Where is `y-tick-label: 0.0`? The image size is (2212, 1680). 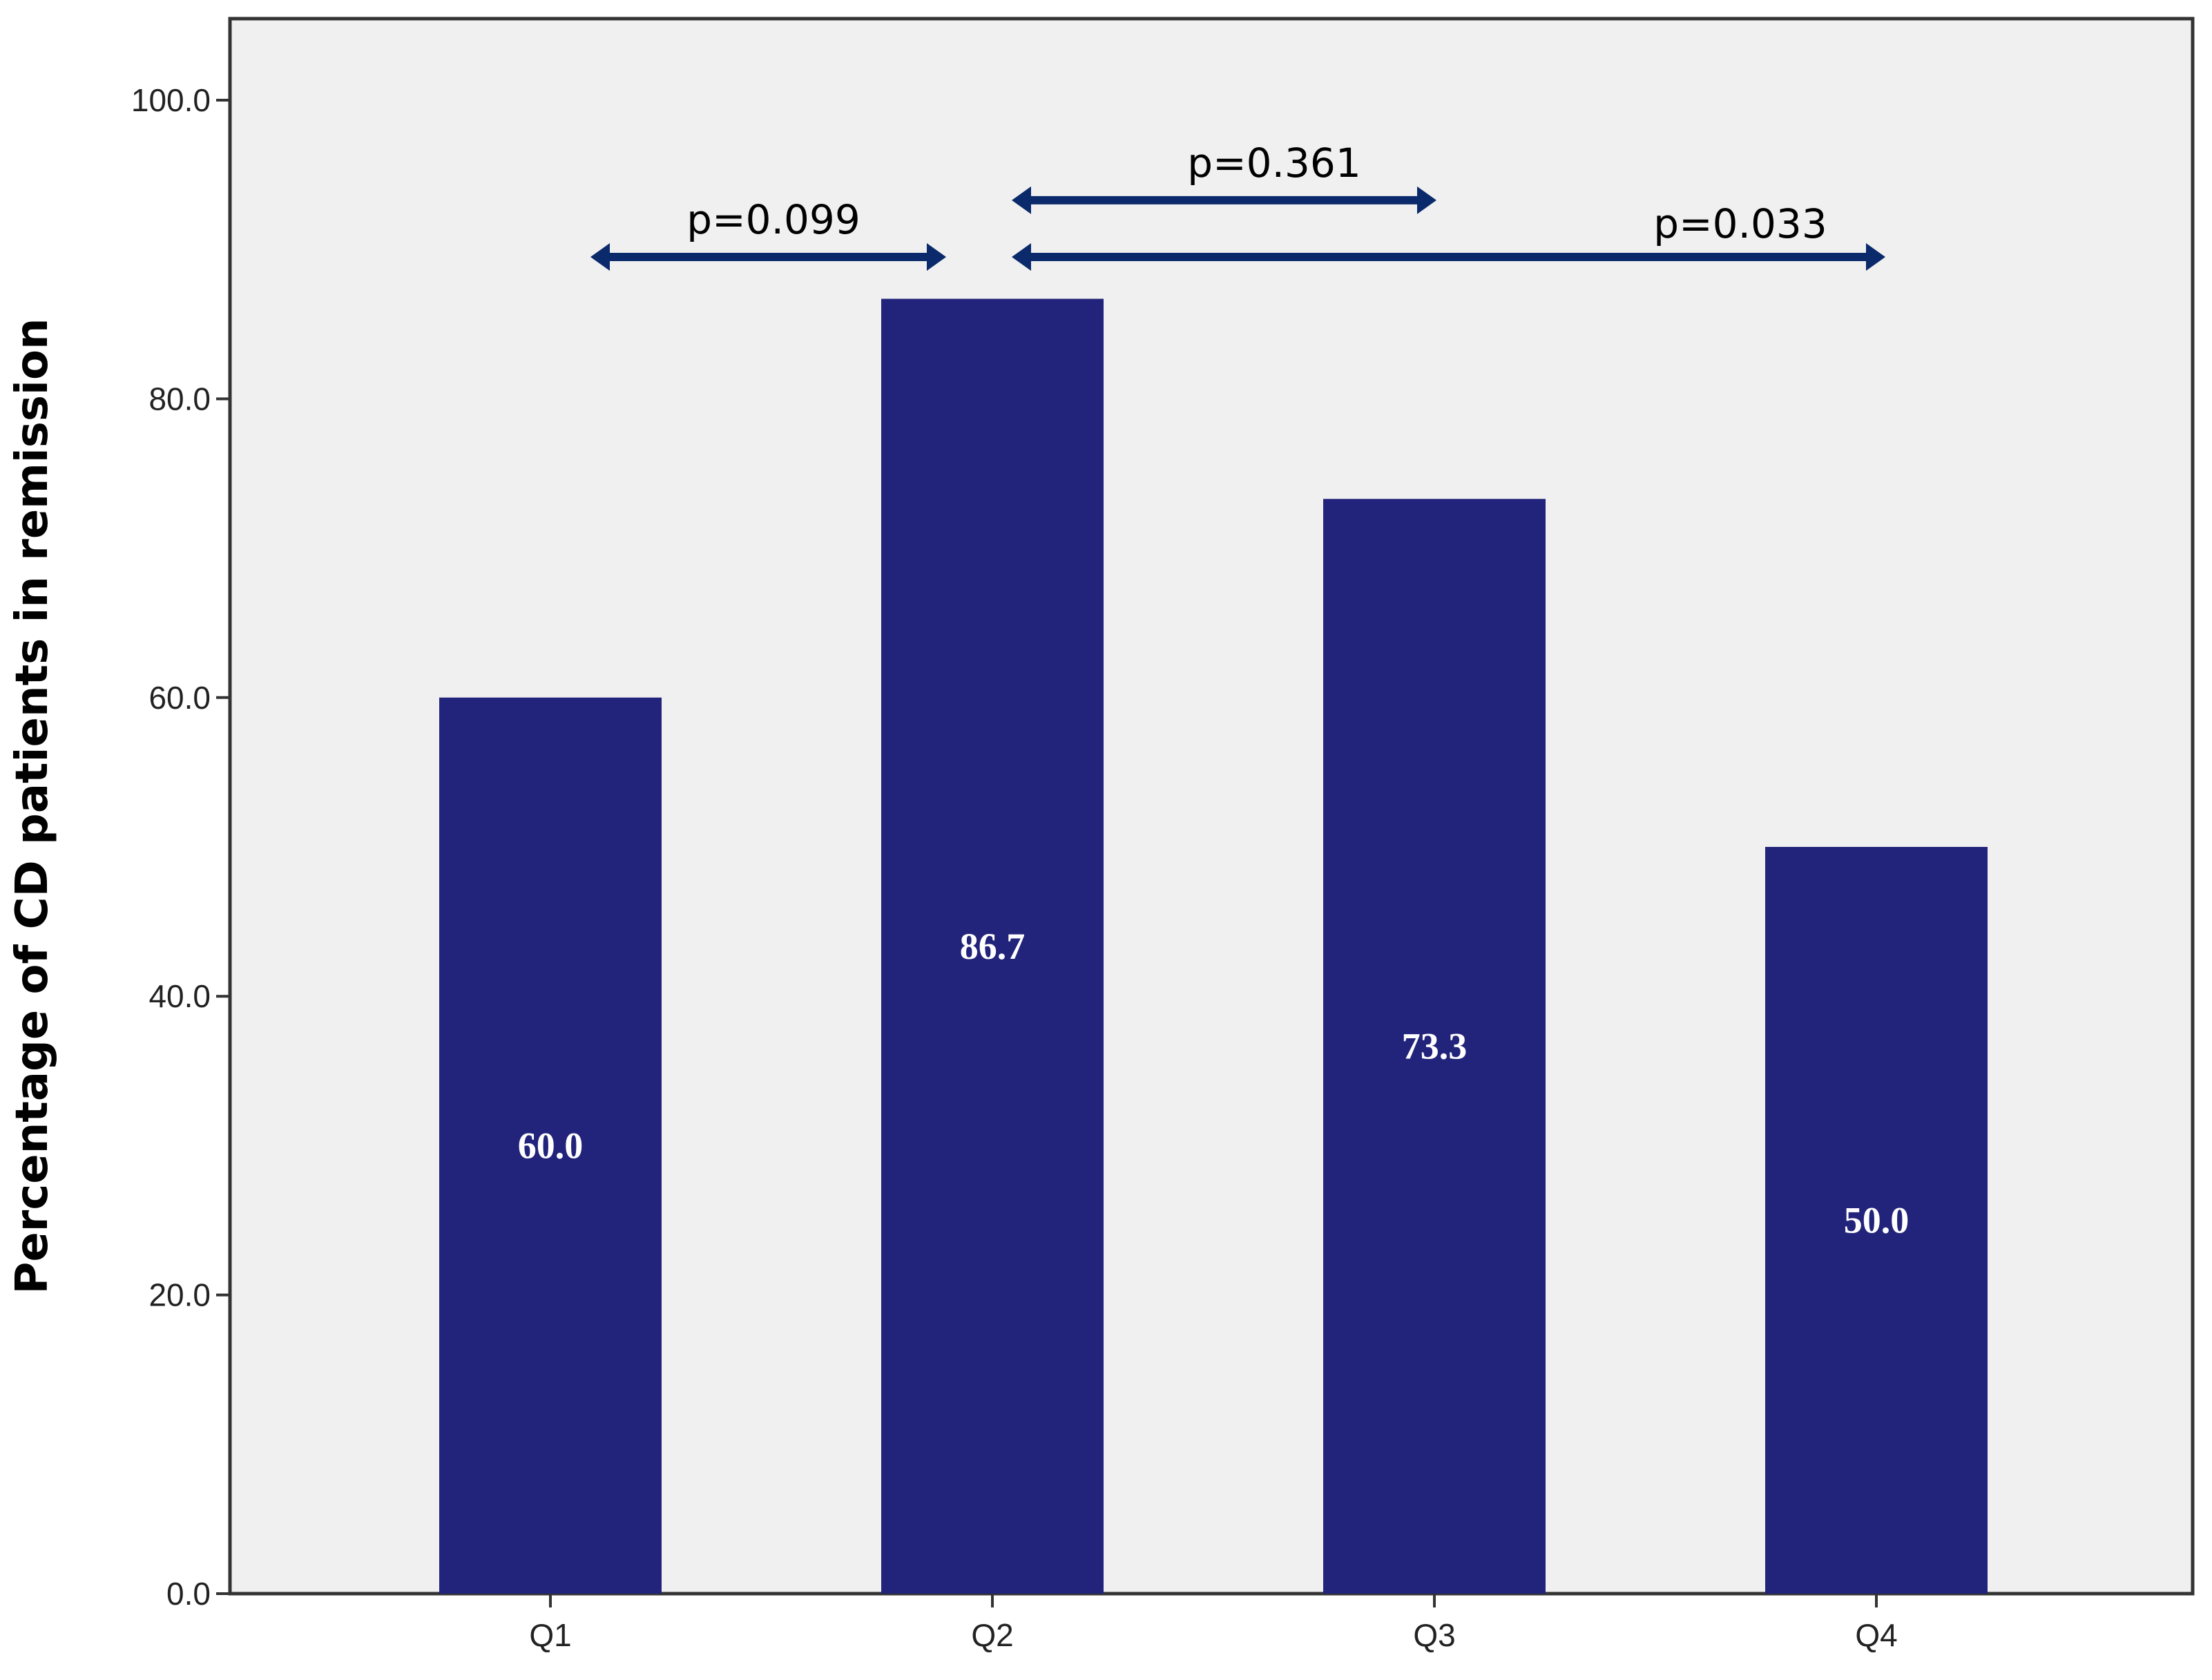
y-tick-label: 0.0 is located at coordinates (188, 1594).